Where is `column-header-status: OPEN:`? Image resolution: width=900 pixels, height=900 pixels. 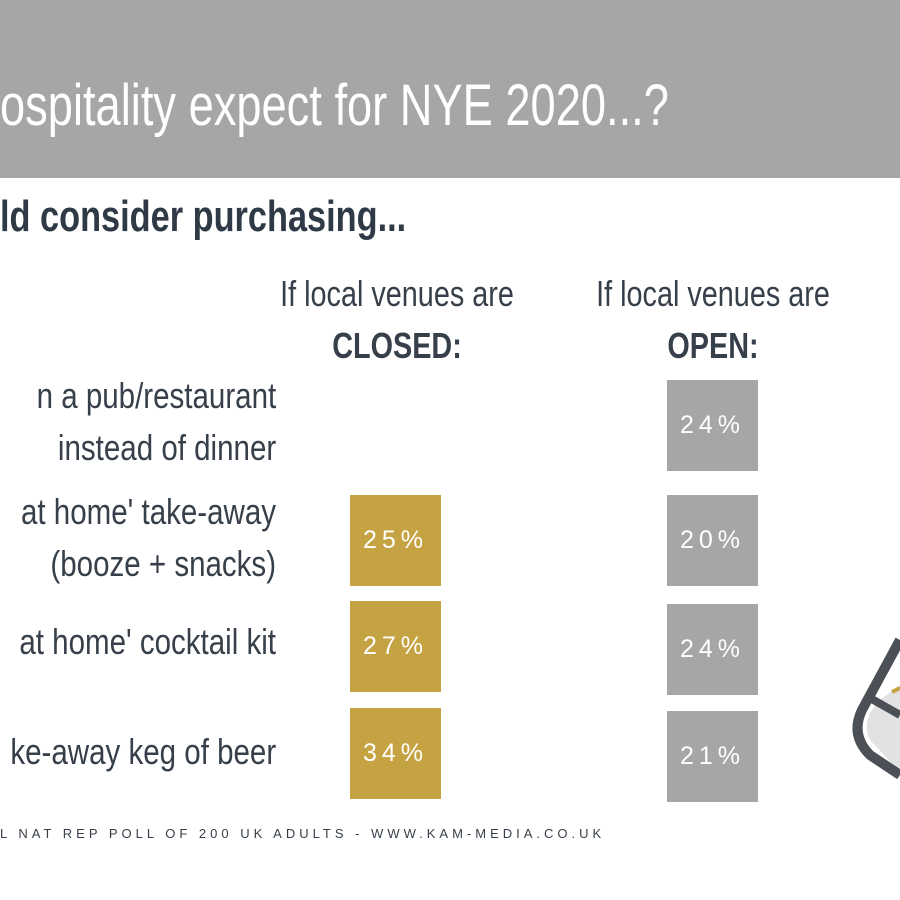 column-header-status: OPEN: is located at coordinates (713, 345).